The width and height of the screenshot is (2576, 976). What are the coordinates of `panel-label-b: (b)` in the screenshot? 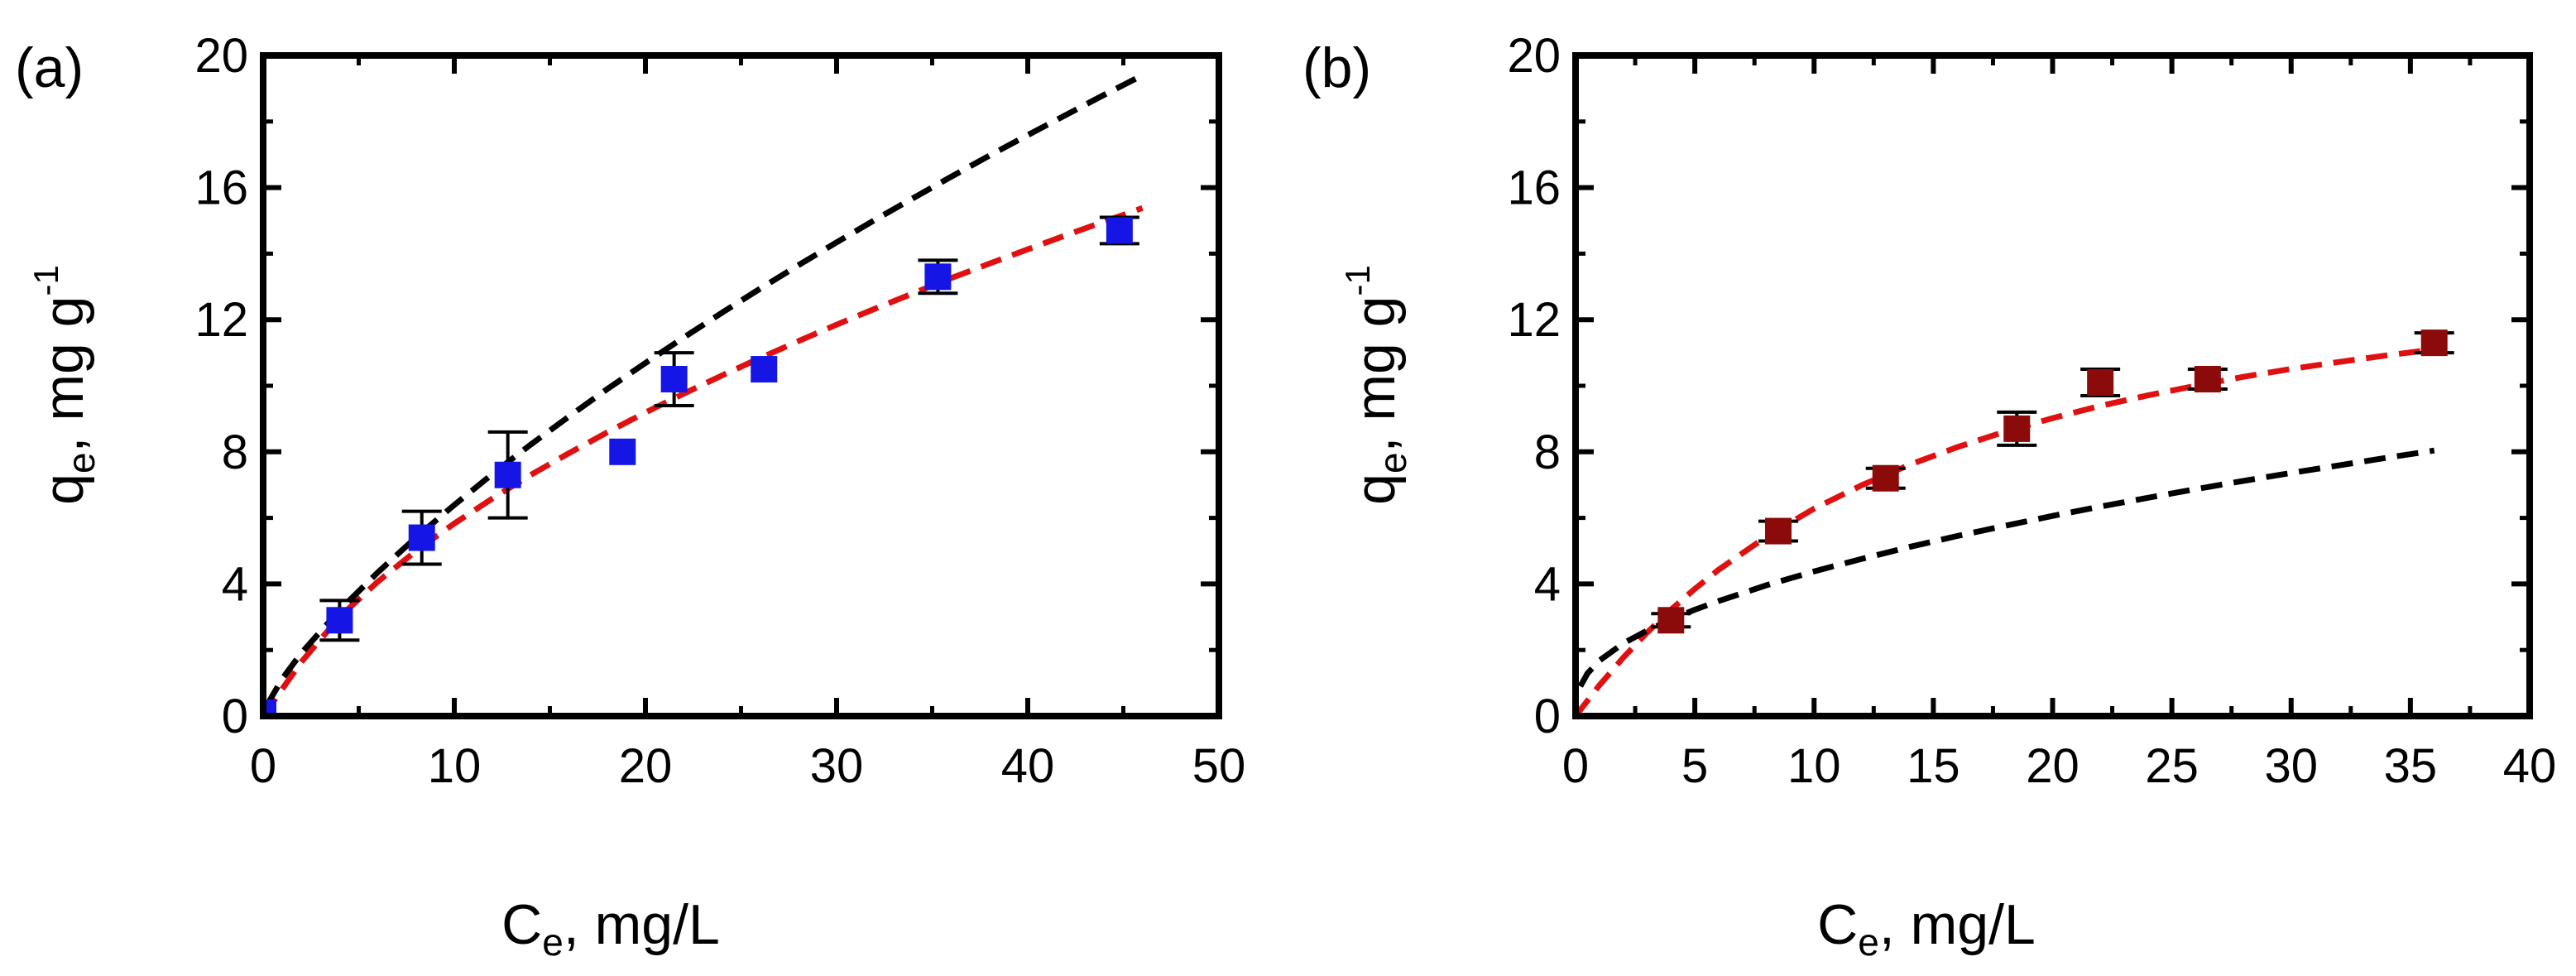 It's located at (1337, 67).